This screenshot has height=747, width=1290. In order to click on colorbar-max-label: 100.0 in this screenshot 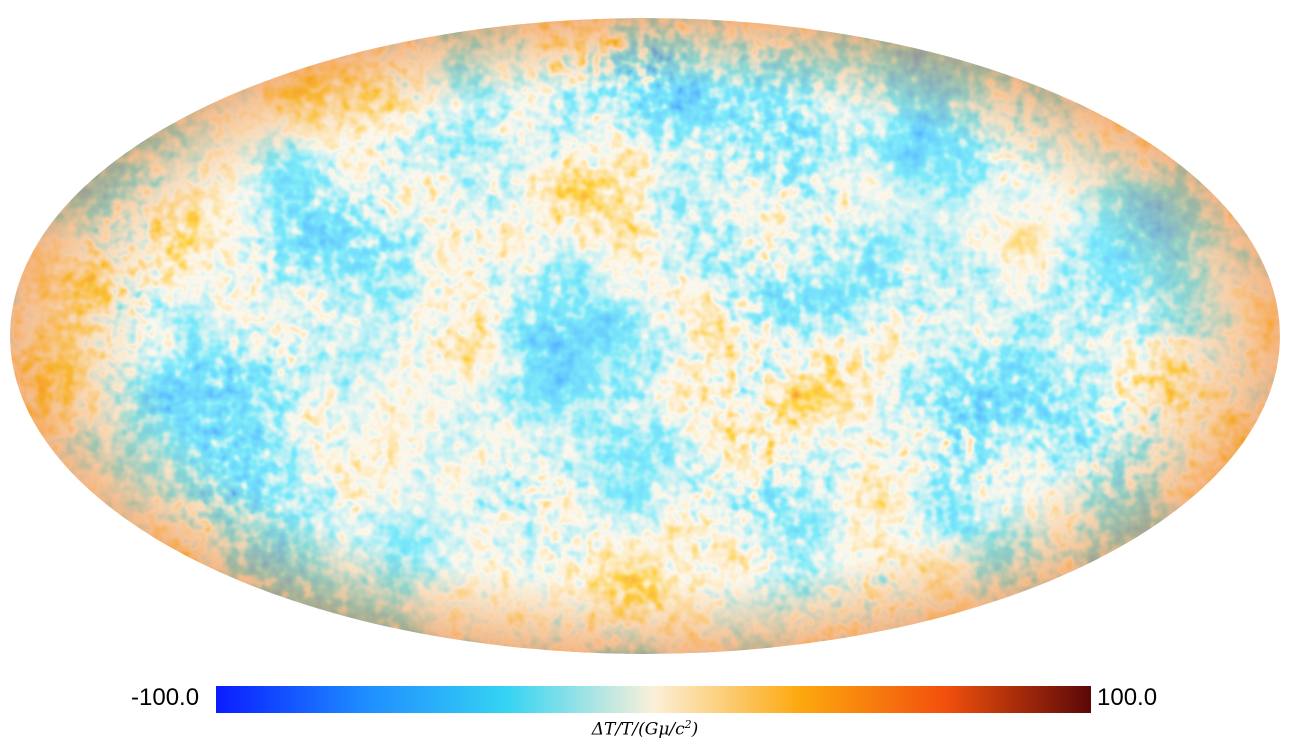, I will do `click(1127, 697)`.